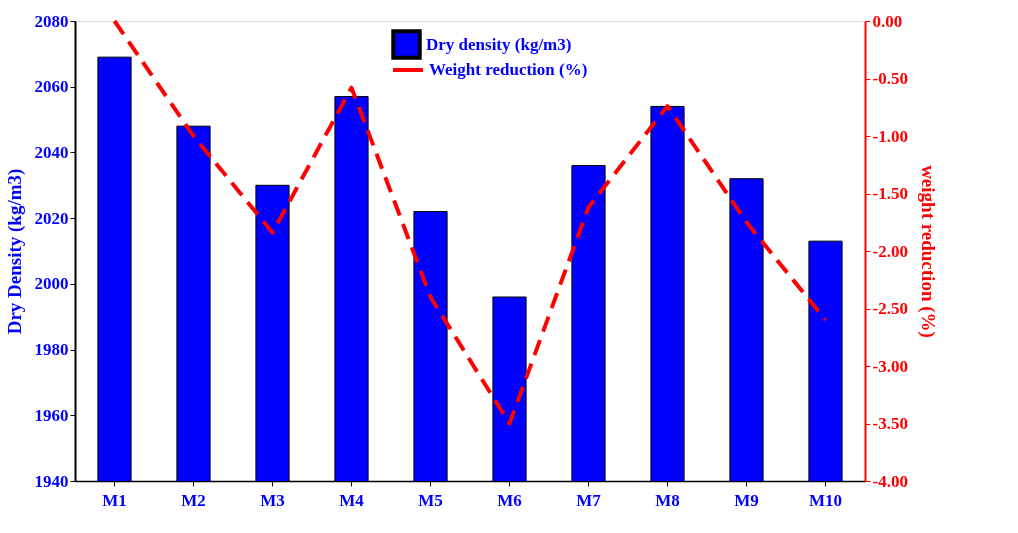  I want to click on y2-axis-title: weight reduction (%), so click(927, 251).